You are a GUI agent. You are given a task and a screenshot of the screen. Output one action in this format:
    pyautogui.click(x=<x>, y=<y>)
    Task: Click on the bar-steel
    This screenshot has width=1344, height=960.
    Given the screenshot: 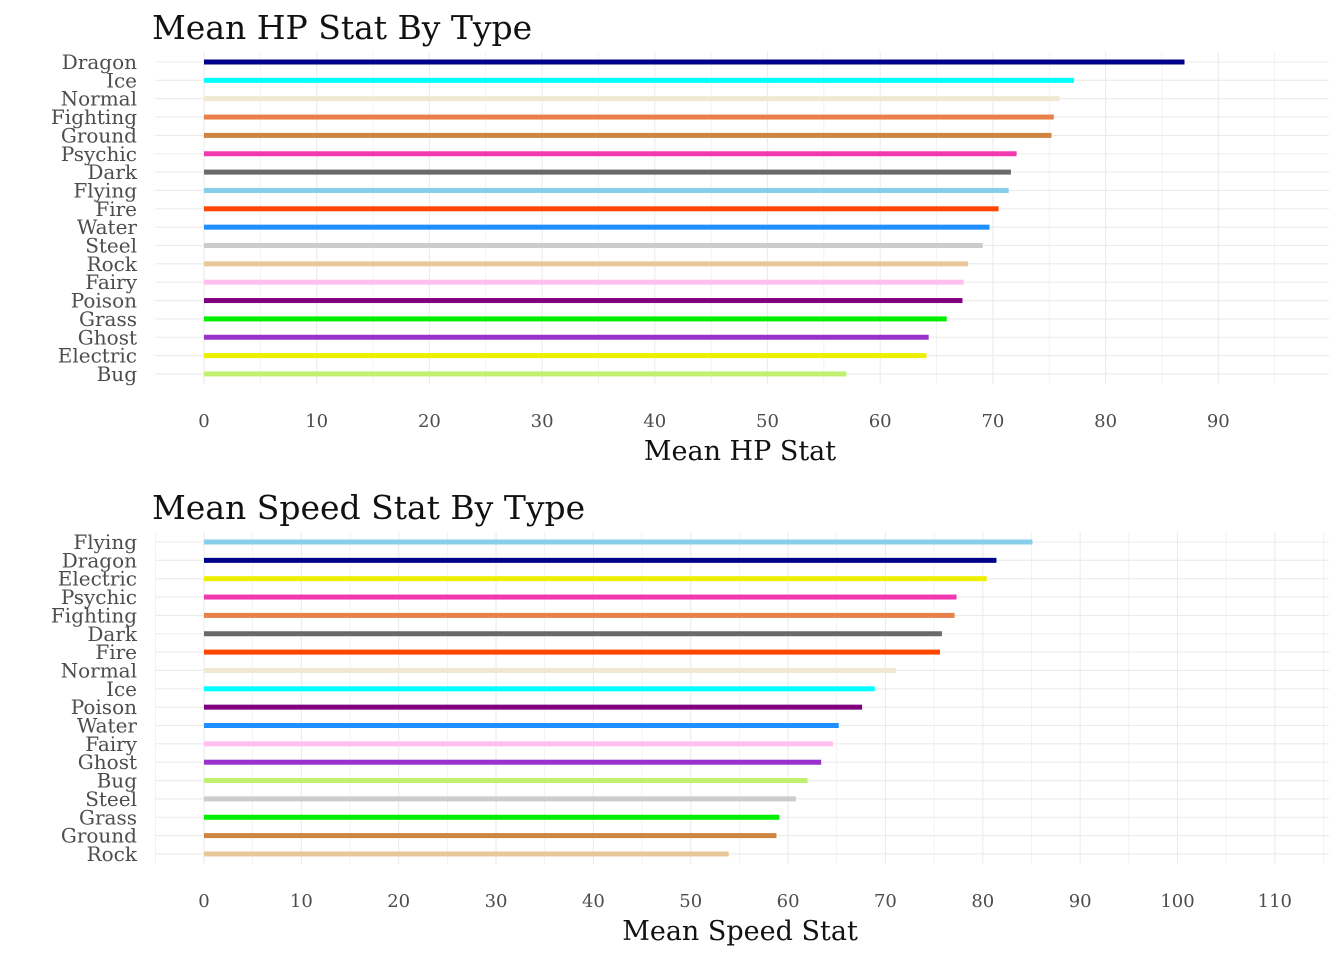 What is the action you would take?
    pyautogui.click(x=500, y=799)
    